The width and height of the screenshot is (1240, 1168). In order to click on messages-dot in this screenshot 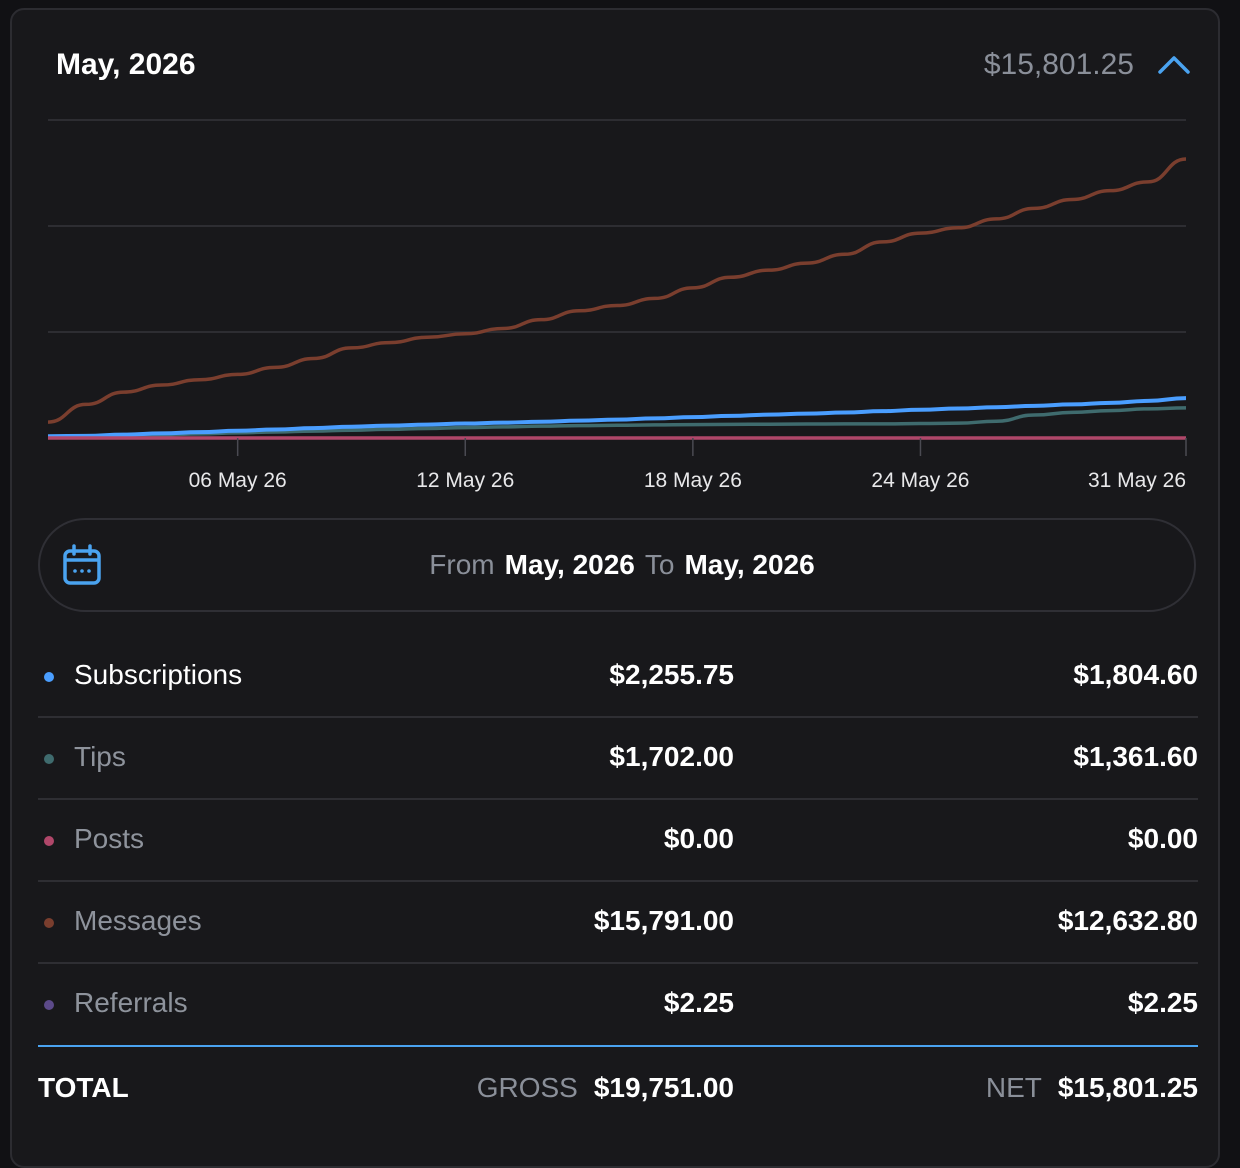, I will do `click(49, 923)`.